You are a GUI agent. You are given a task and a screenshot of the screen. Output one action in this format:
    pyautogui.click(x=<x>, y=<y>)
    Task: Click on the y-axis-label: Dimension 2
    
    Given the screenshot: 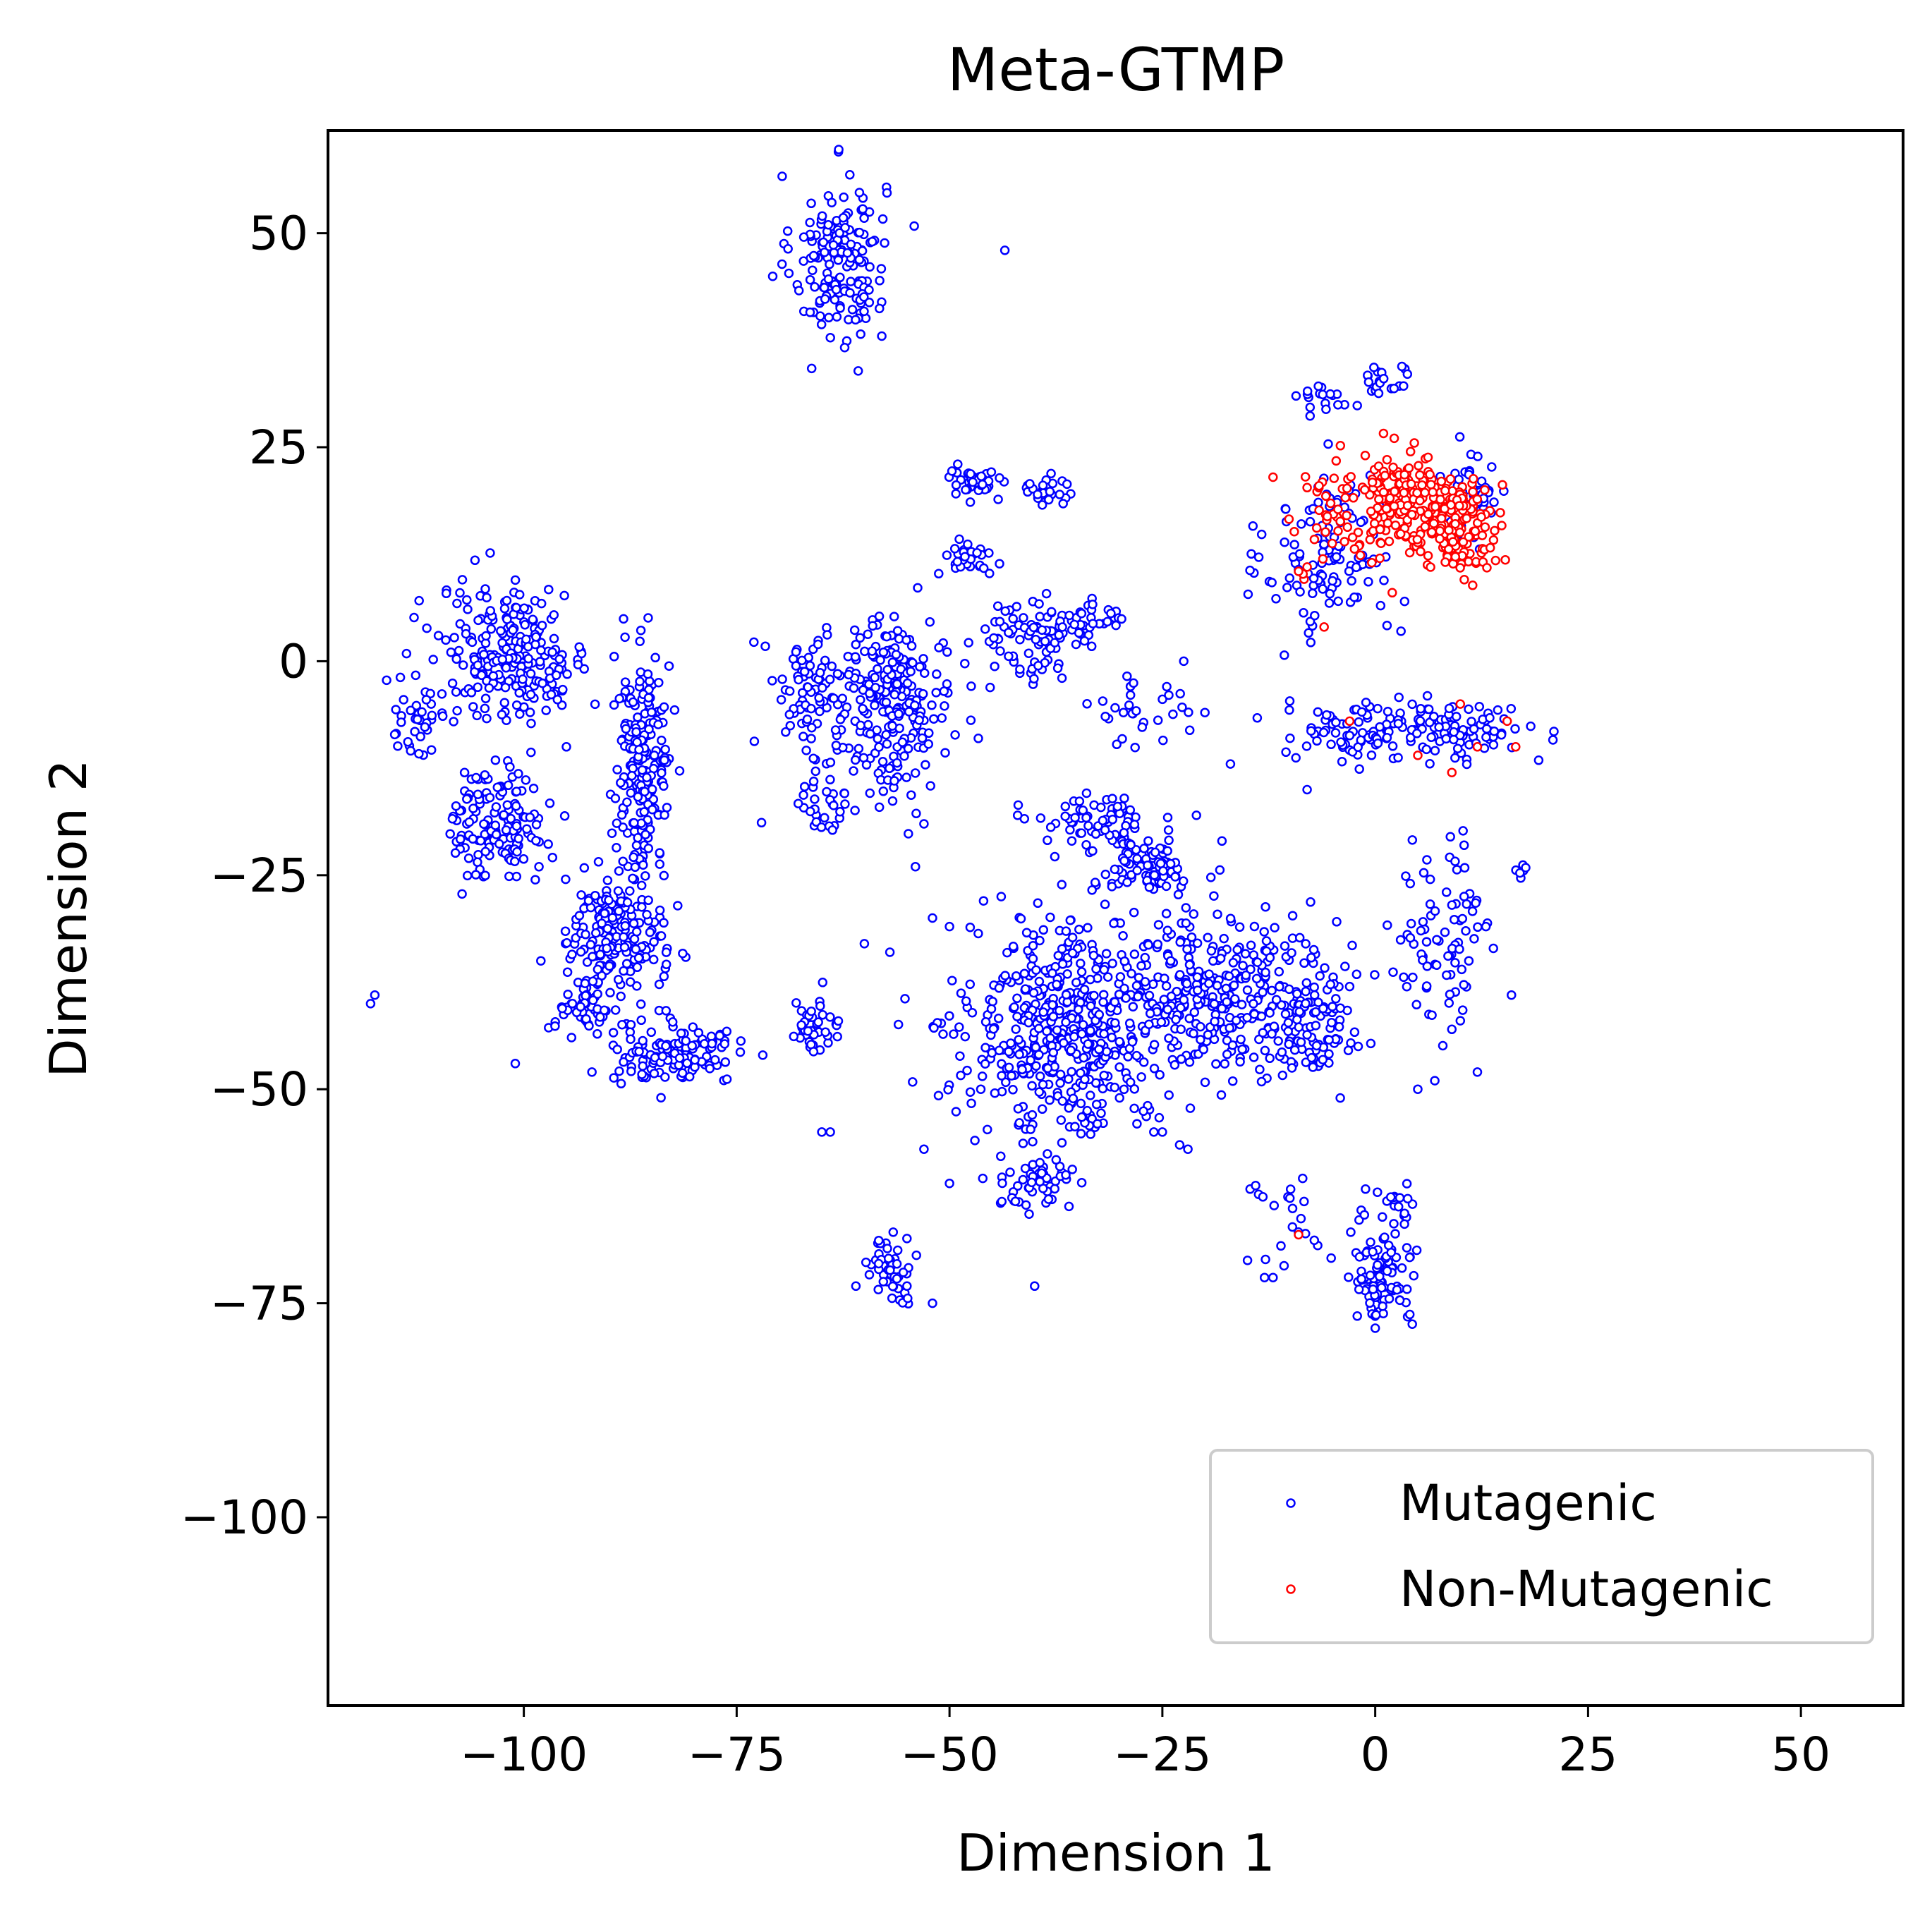 What is the action you would take?
    pyautogui.click(x=68, y=918)
    